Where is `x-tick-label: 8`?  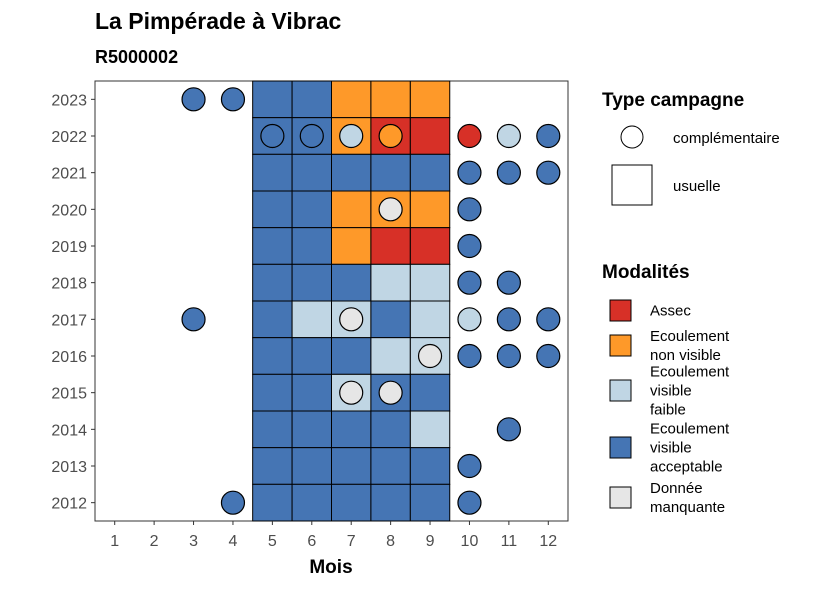
x-tick-label: 8 is located at coordinates (390, 541).